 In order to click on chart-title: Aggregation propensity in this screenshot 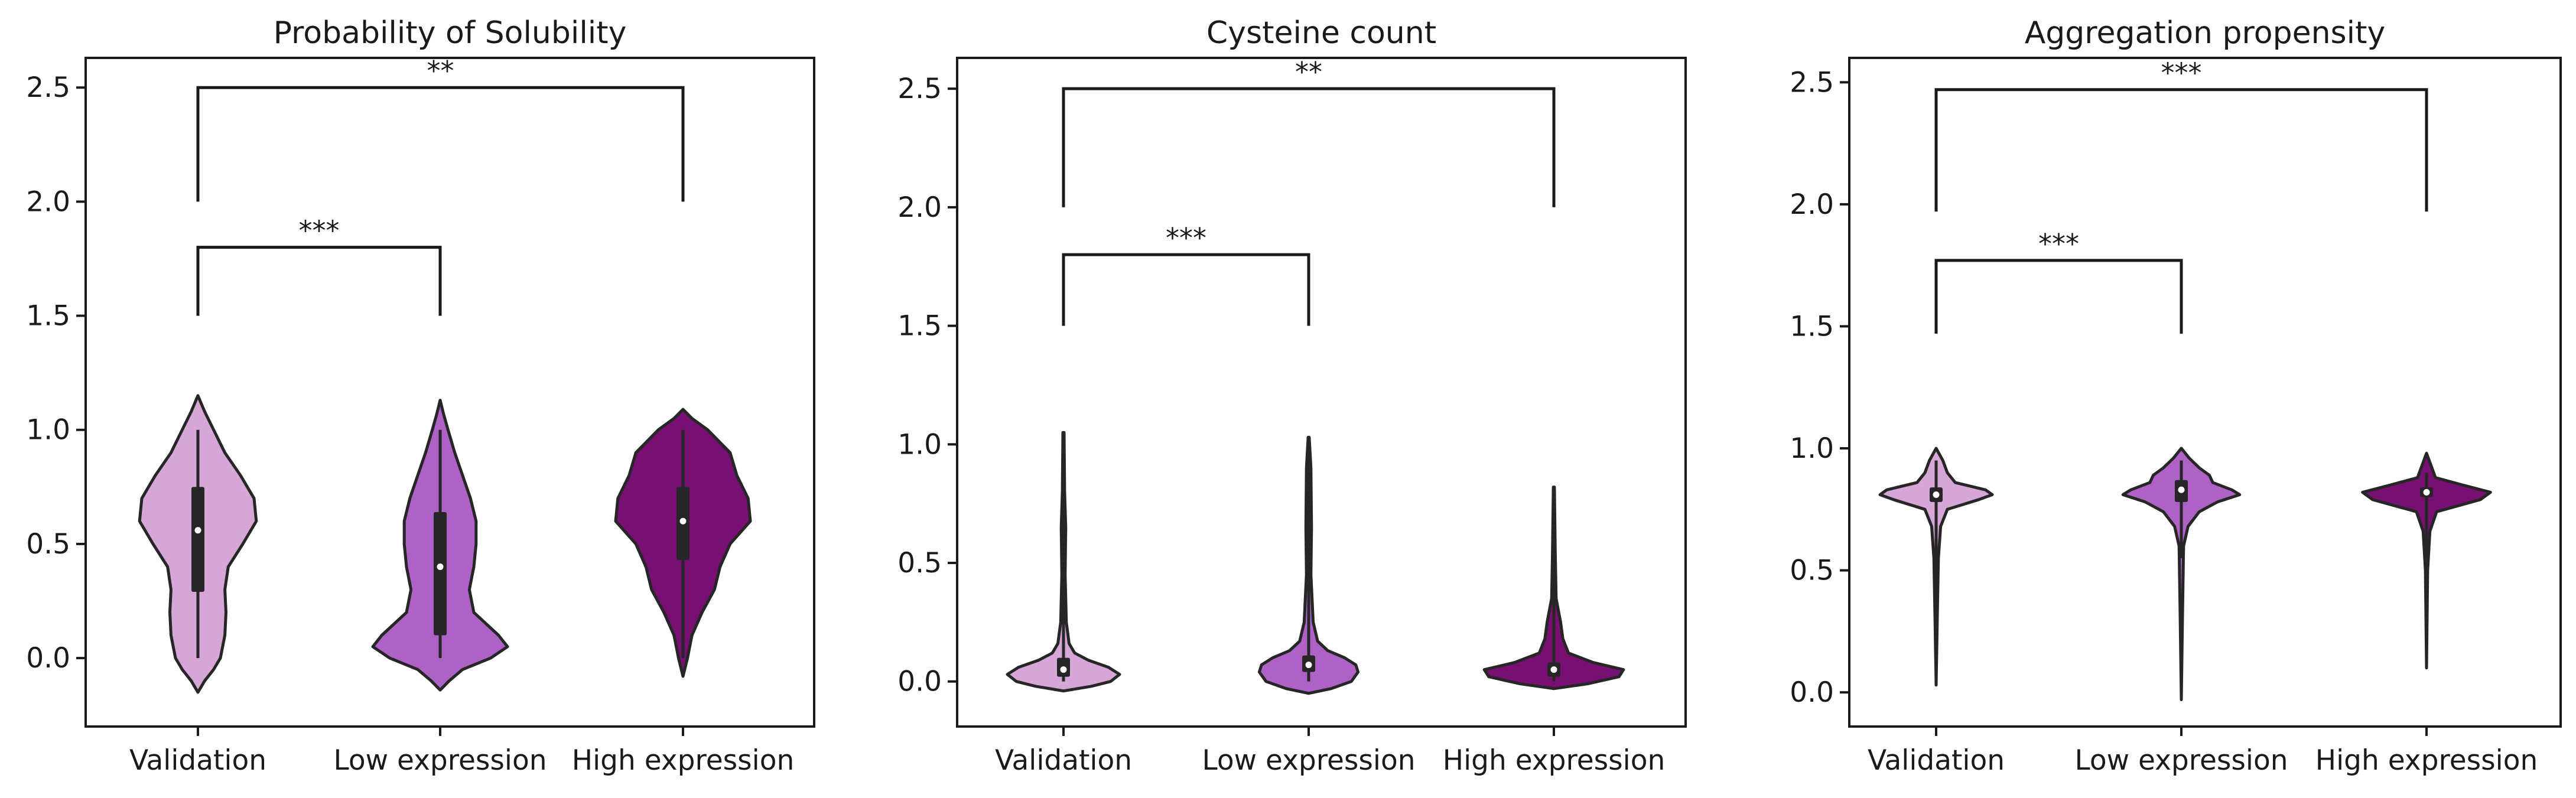, I will do `click(2205, 33)`.